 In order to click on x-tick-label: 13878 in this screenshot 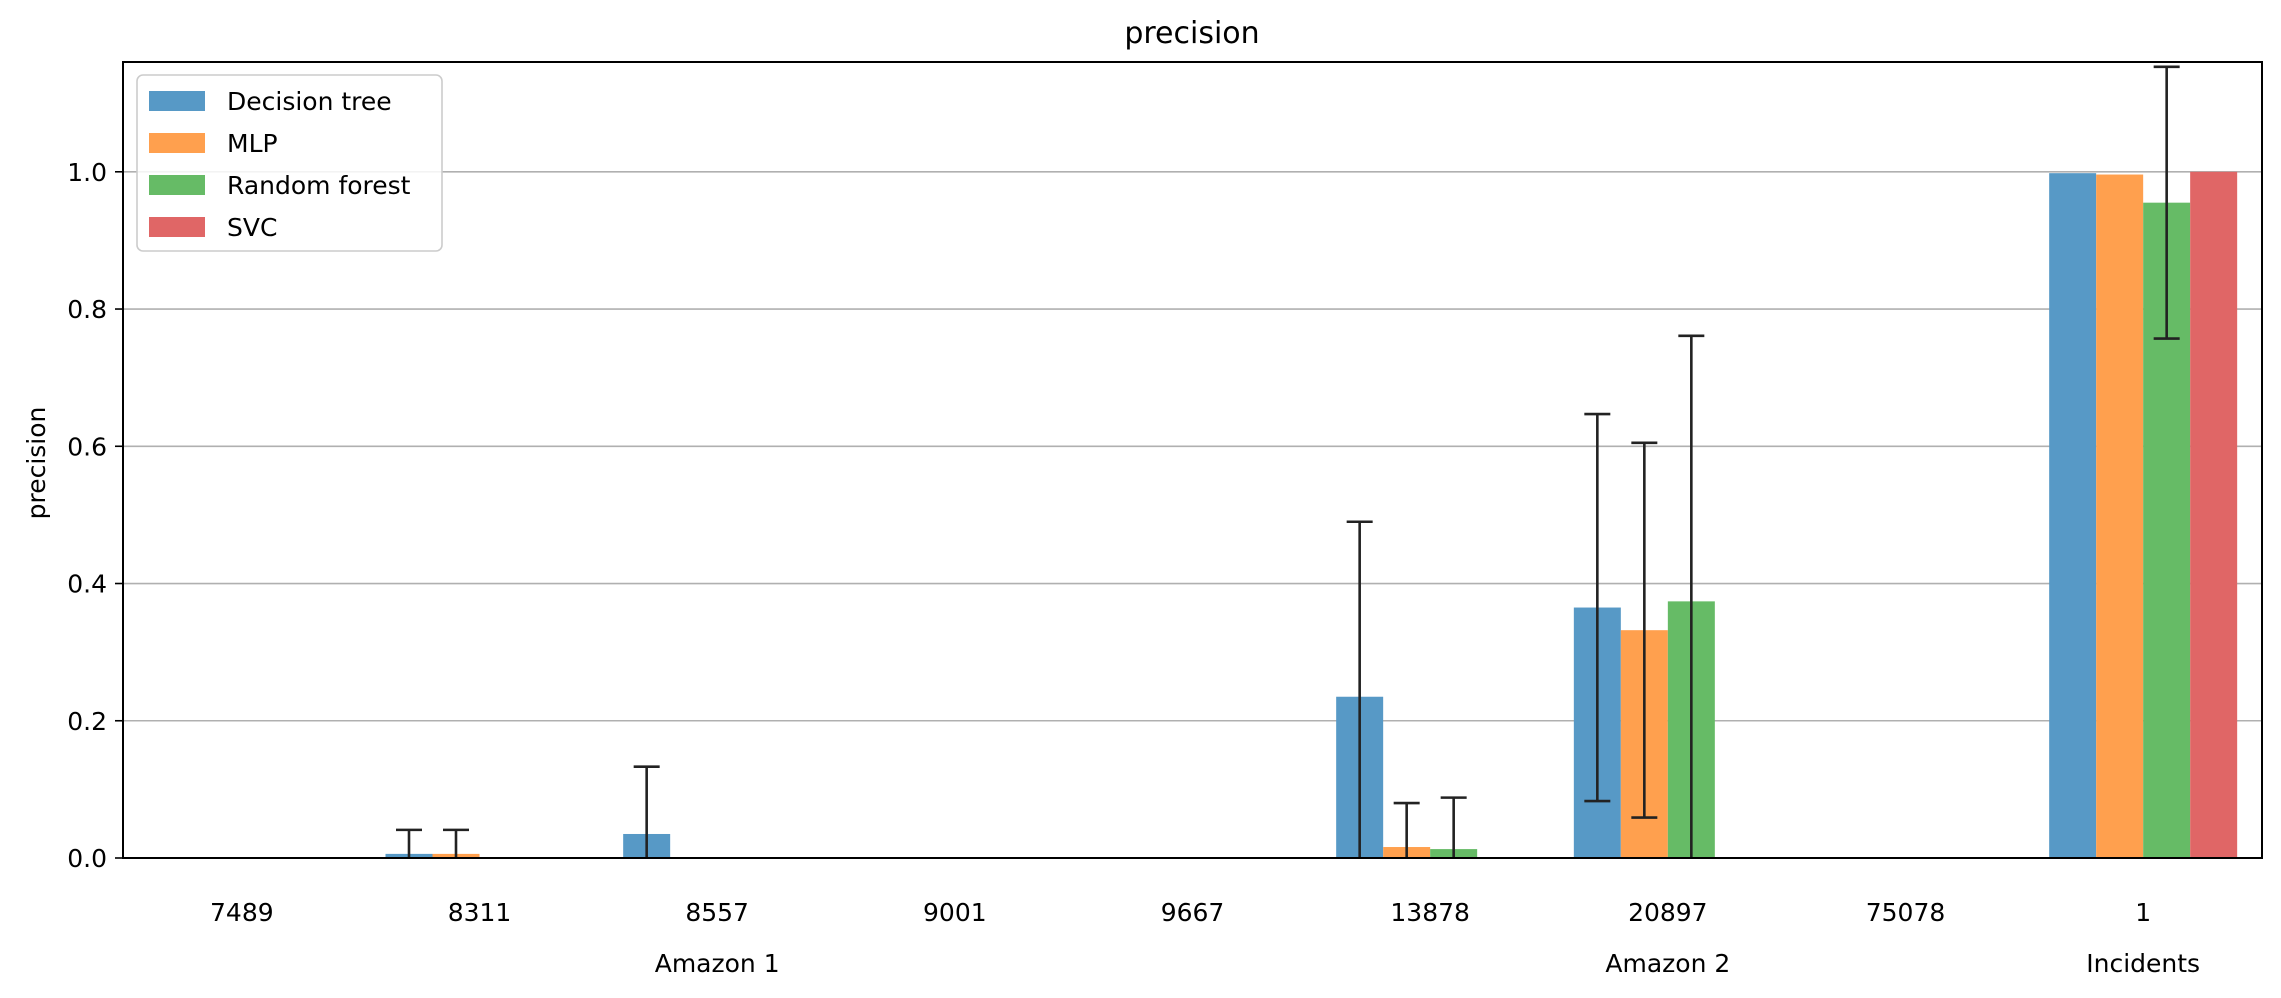, I will do `click(1430, 912)`.